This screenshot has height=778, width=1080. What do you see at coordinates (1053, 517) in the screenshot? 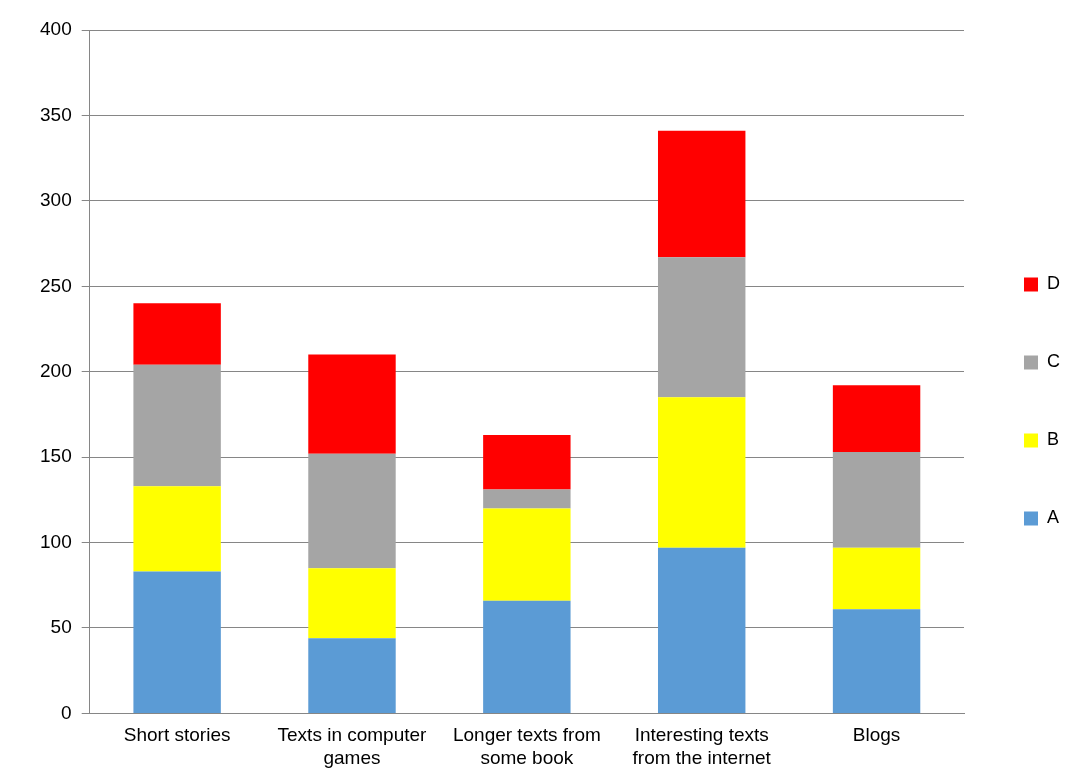
I see `legend-label: A` at bounding box center [1053, 517].